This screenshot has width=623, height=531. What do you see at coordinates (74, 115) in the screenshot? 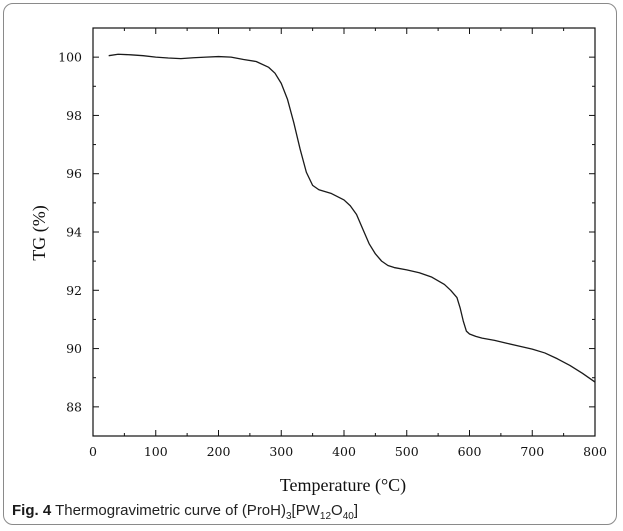
I see `y-tick-label: 98` at bounding box center [74, 115].